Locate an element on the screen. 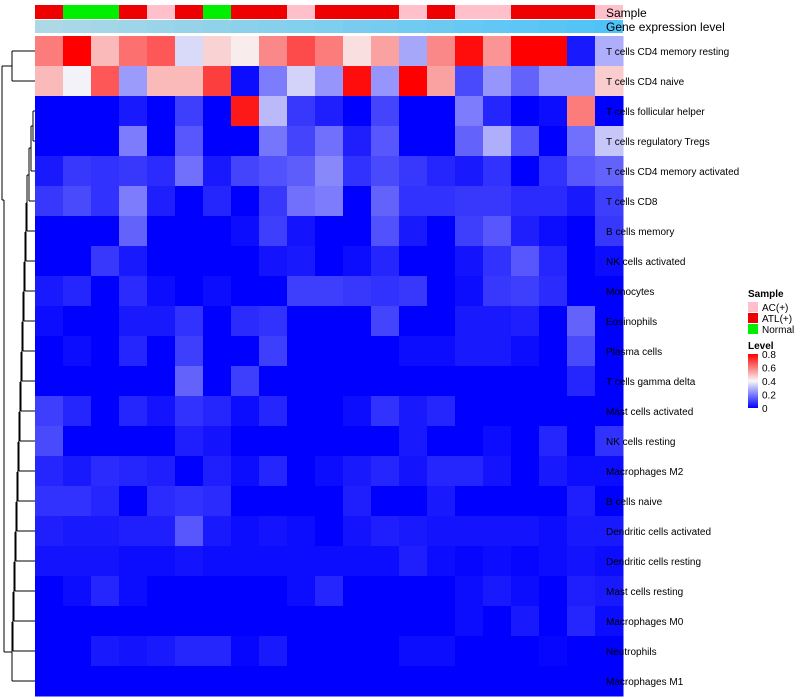  row-label: Dendritic cells activated is located at coordinates (658, 532).